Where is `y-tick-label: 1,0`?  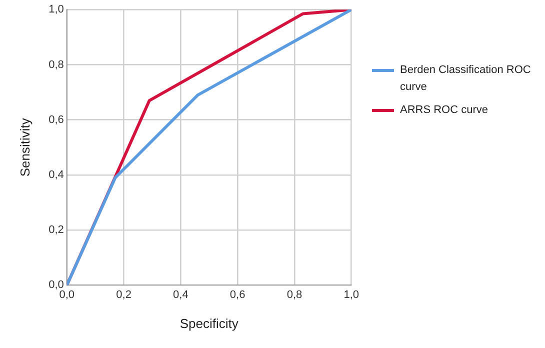
y-tick-label: 1,0 is located at coordinates (56, 10).